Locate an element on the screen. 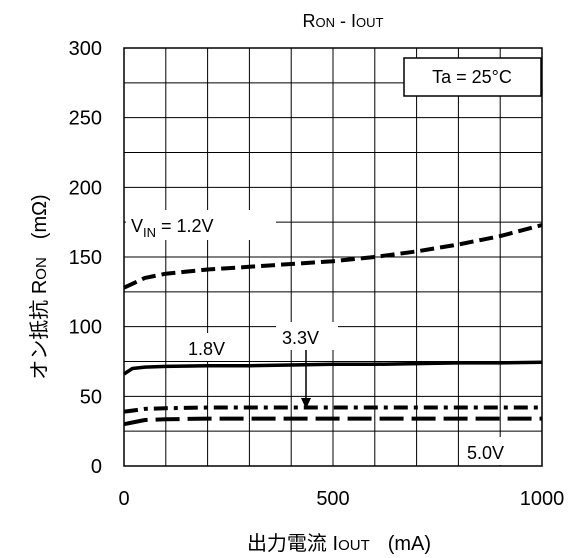 This screenshot has width=585, height=558. y-tick-label: 150 is located at coordinates (85, 258).